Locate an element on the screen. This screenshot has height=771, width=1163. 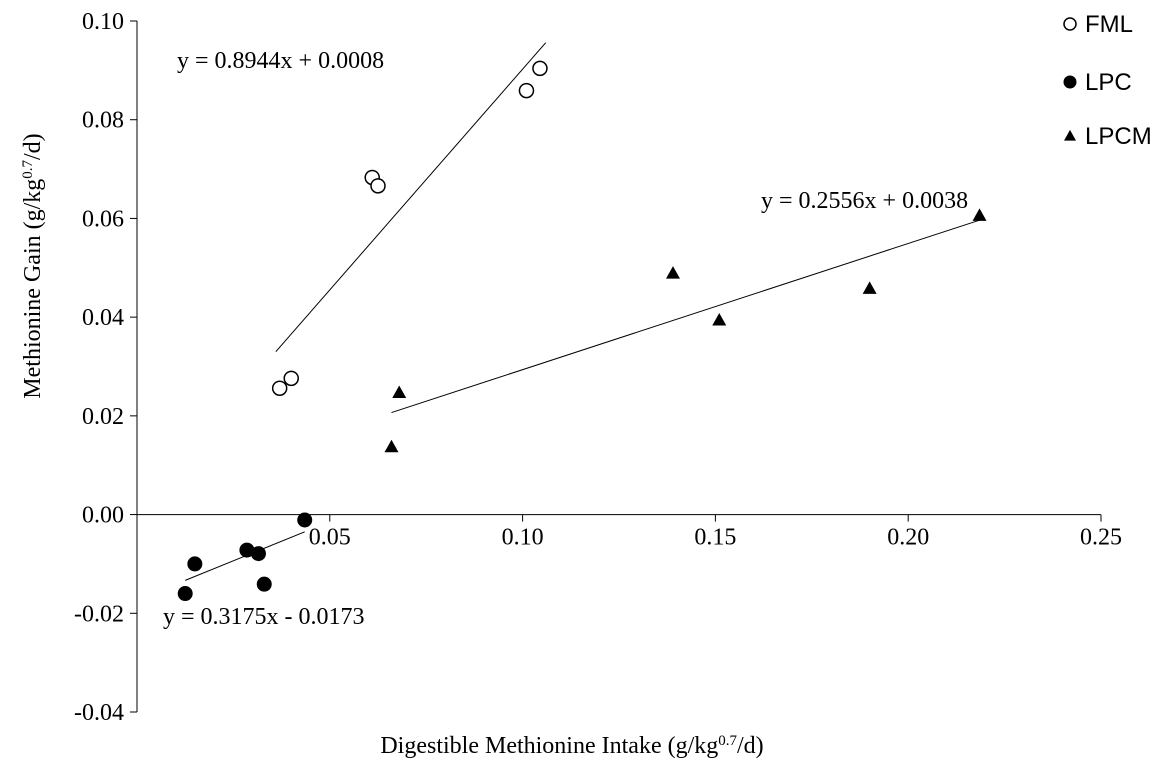
y-tick-label: 0.06 is located at coordinates (103, 219).